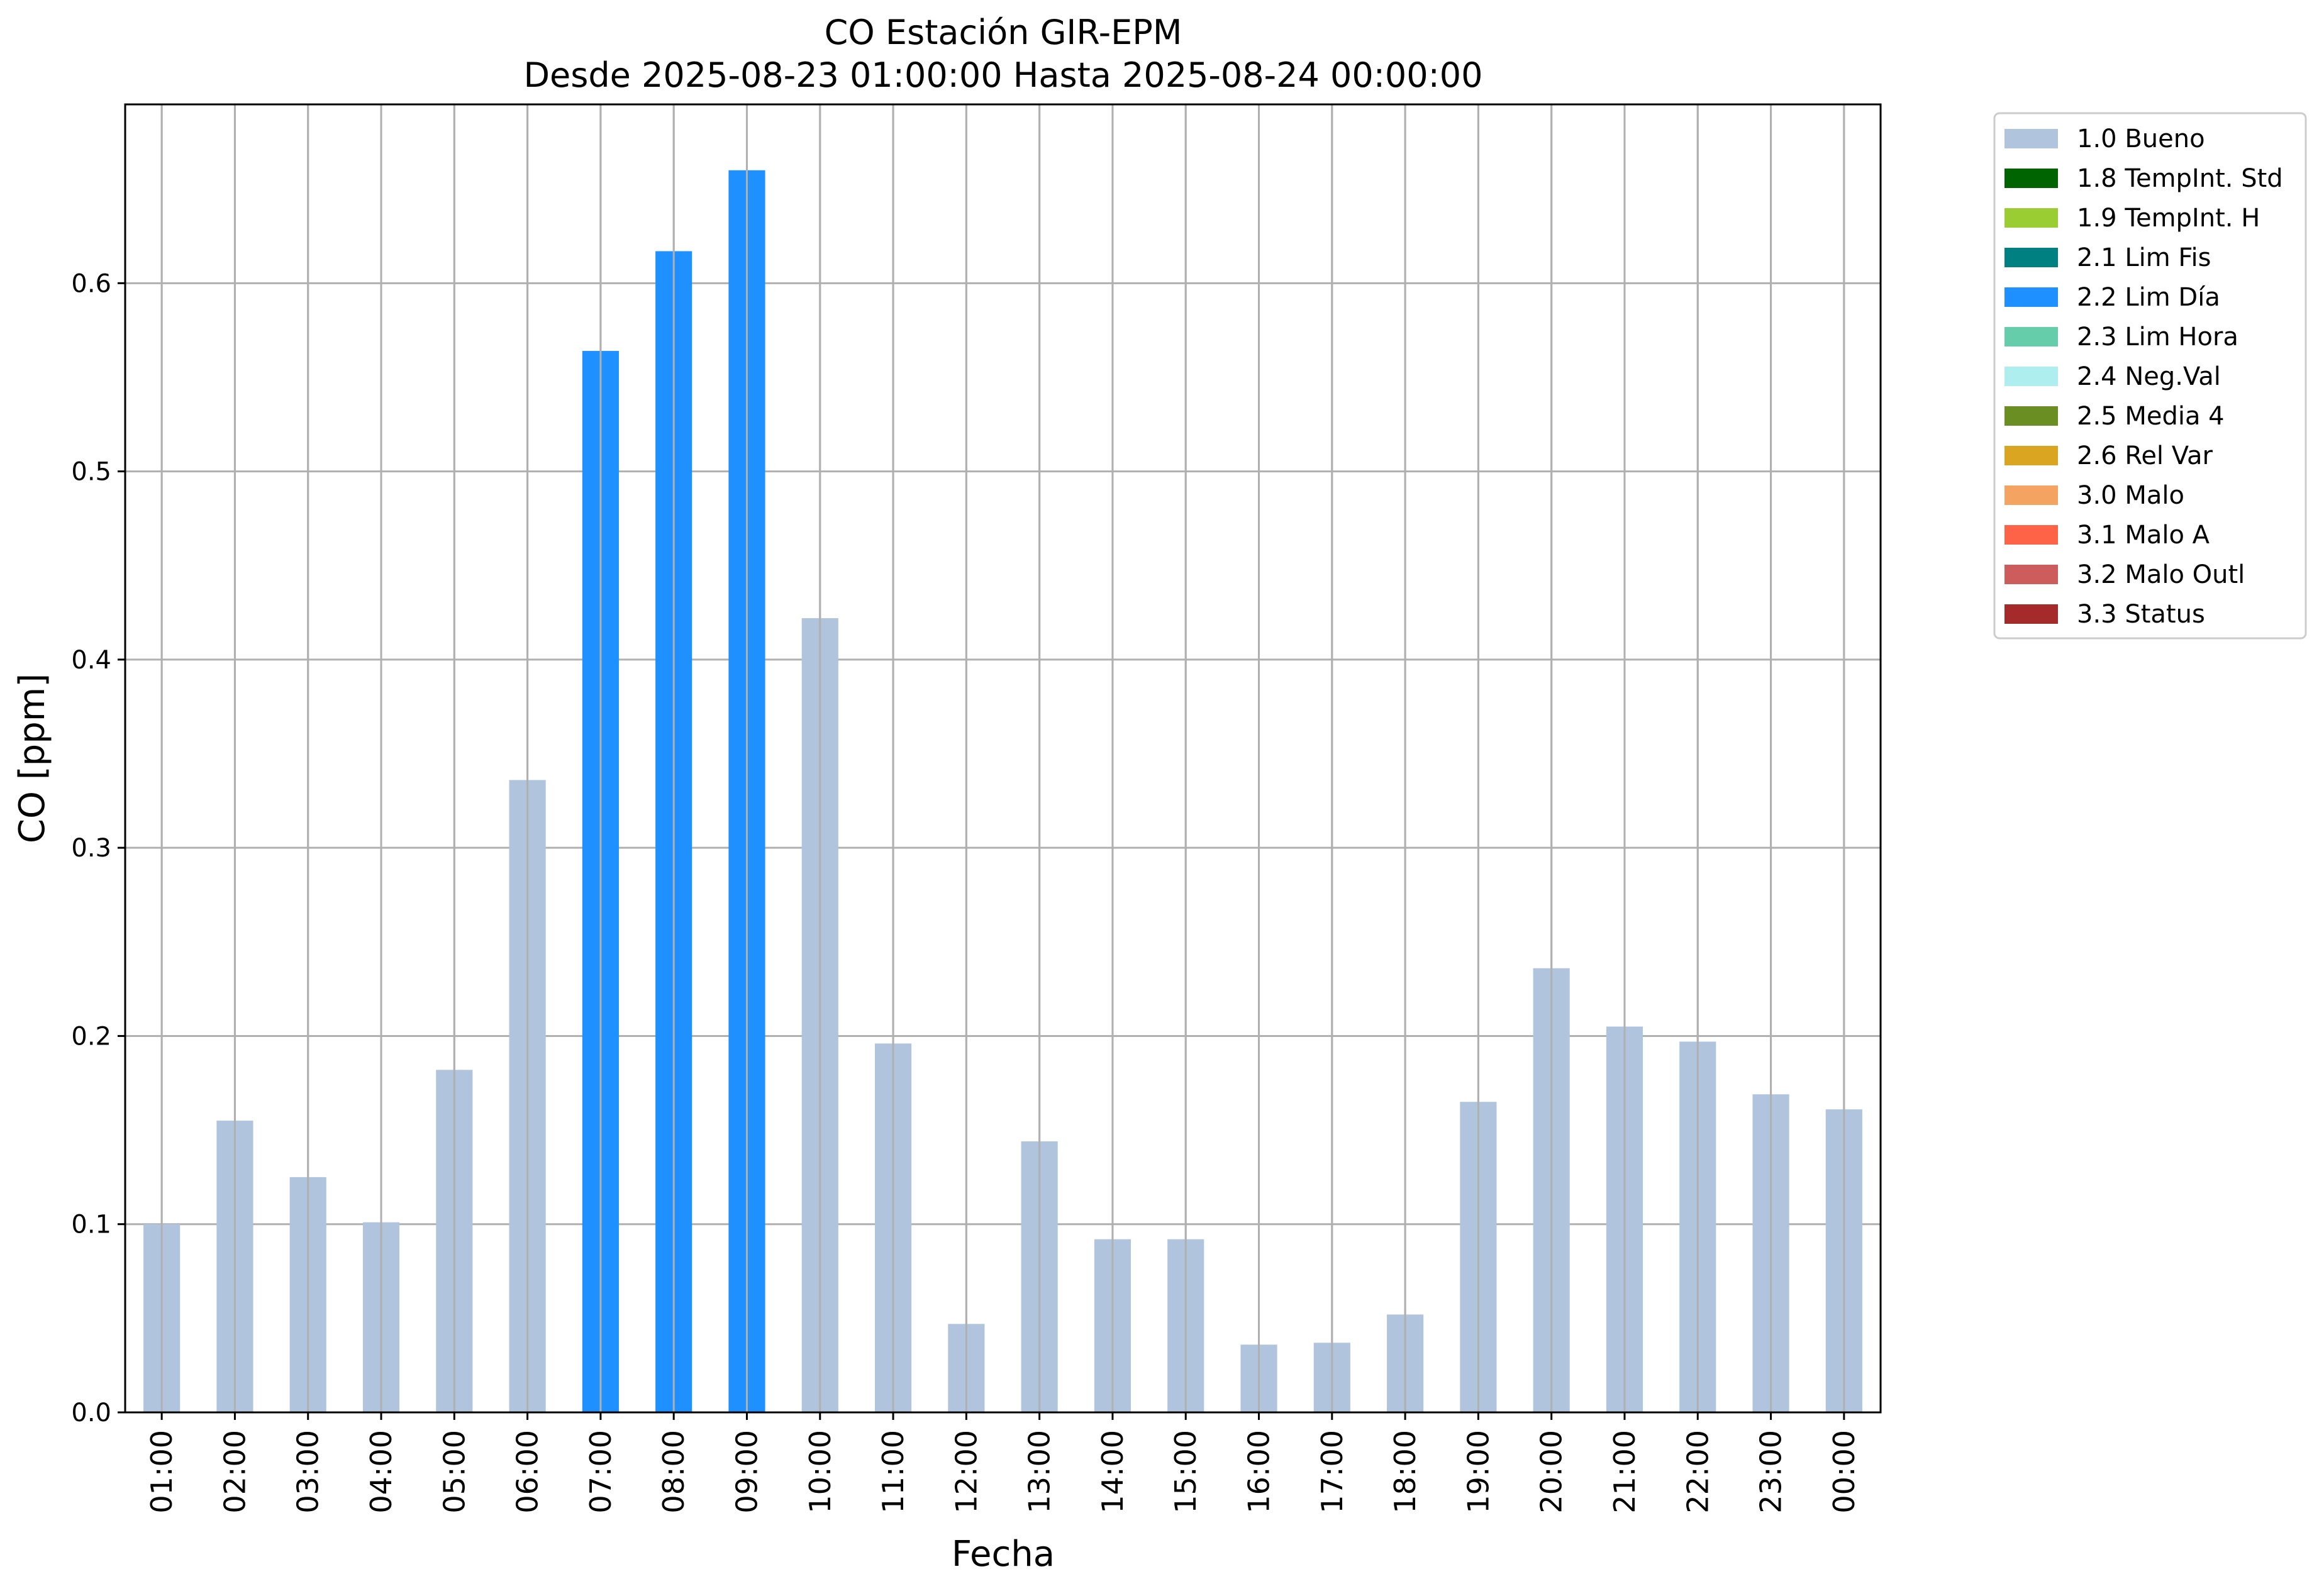  What do you see at coordinates (2151, 416) in the screenshot?
I see `legend-label: 2.5 Media 4` at bounding box center [2151, 416].